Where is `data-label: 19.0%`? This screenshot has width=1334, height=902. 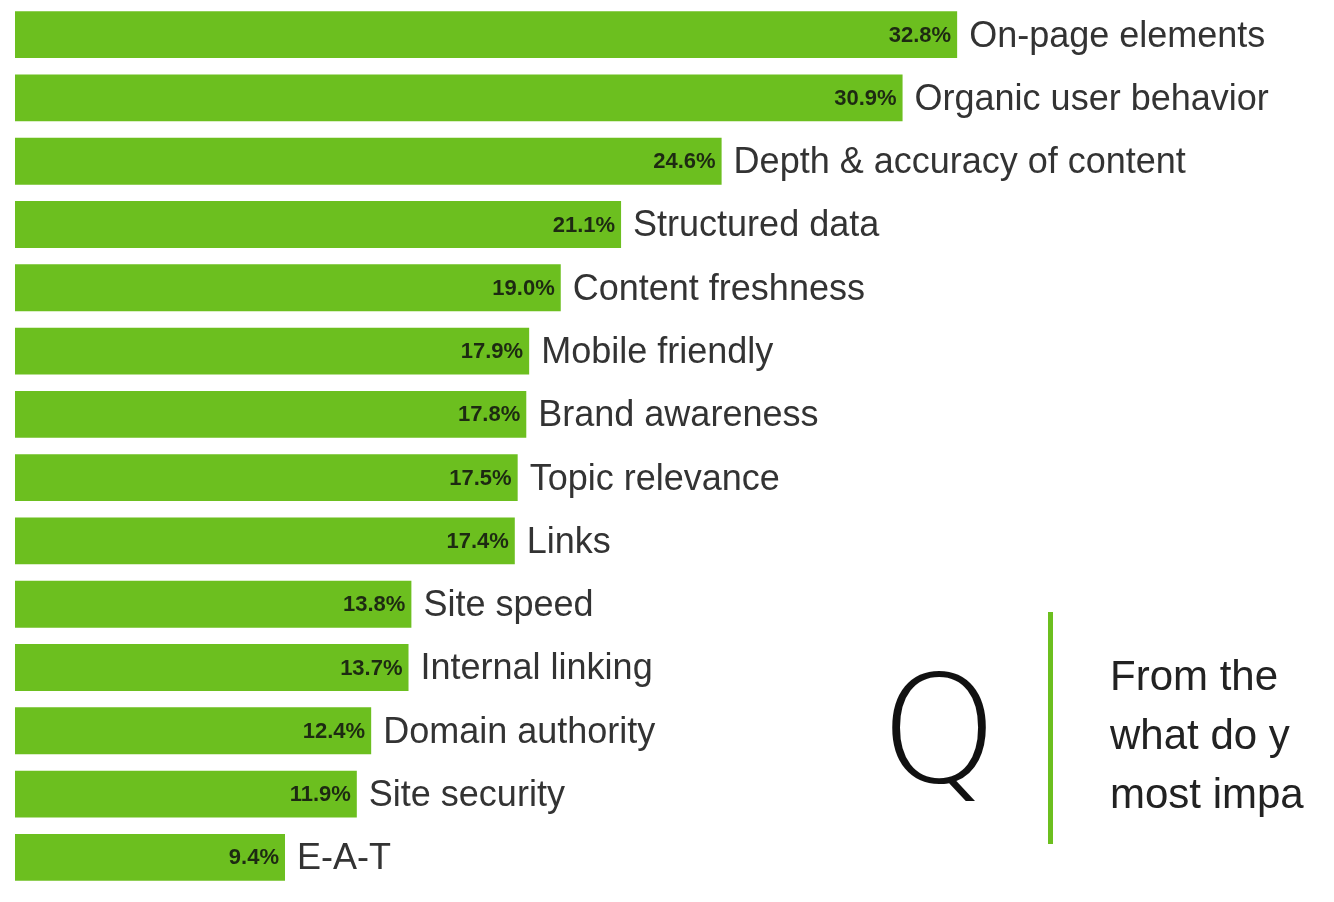 data-label: 19.0% is located at coordinates (523, 287).